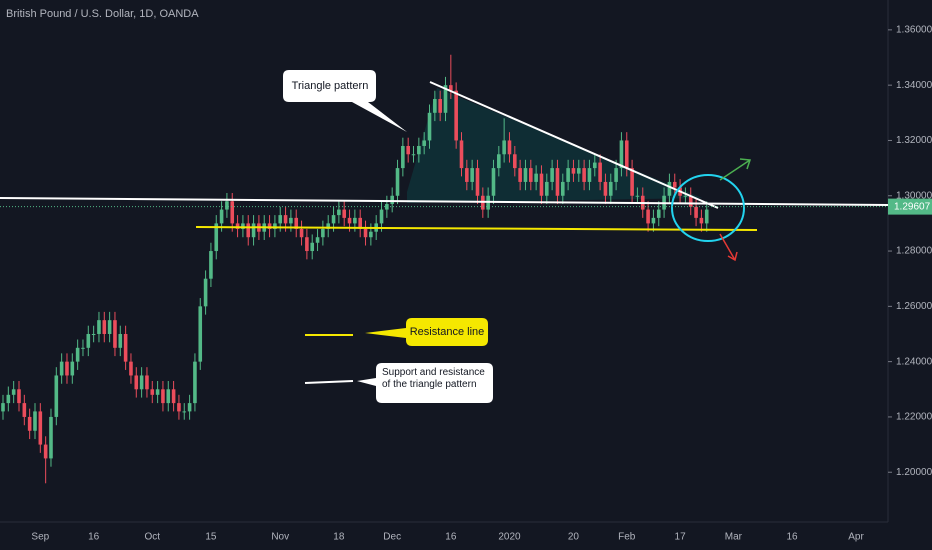 This screenshot has width=932, height=550. What do you see at coordinates (708, 208) in the screenshot?
I see `highlight-circle` at bounding box center [708, 208].